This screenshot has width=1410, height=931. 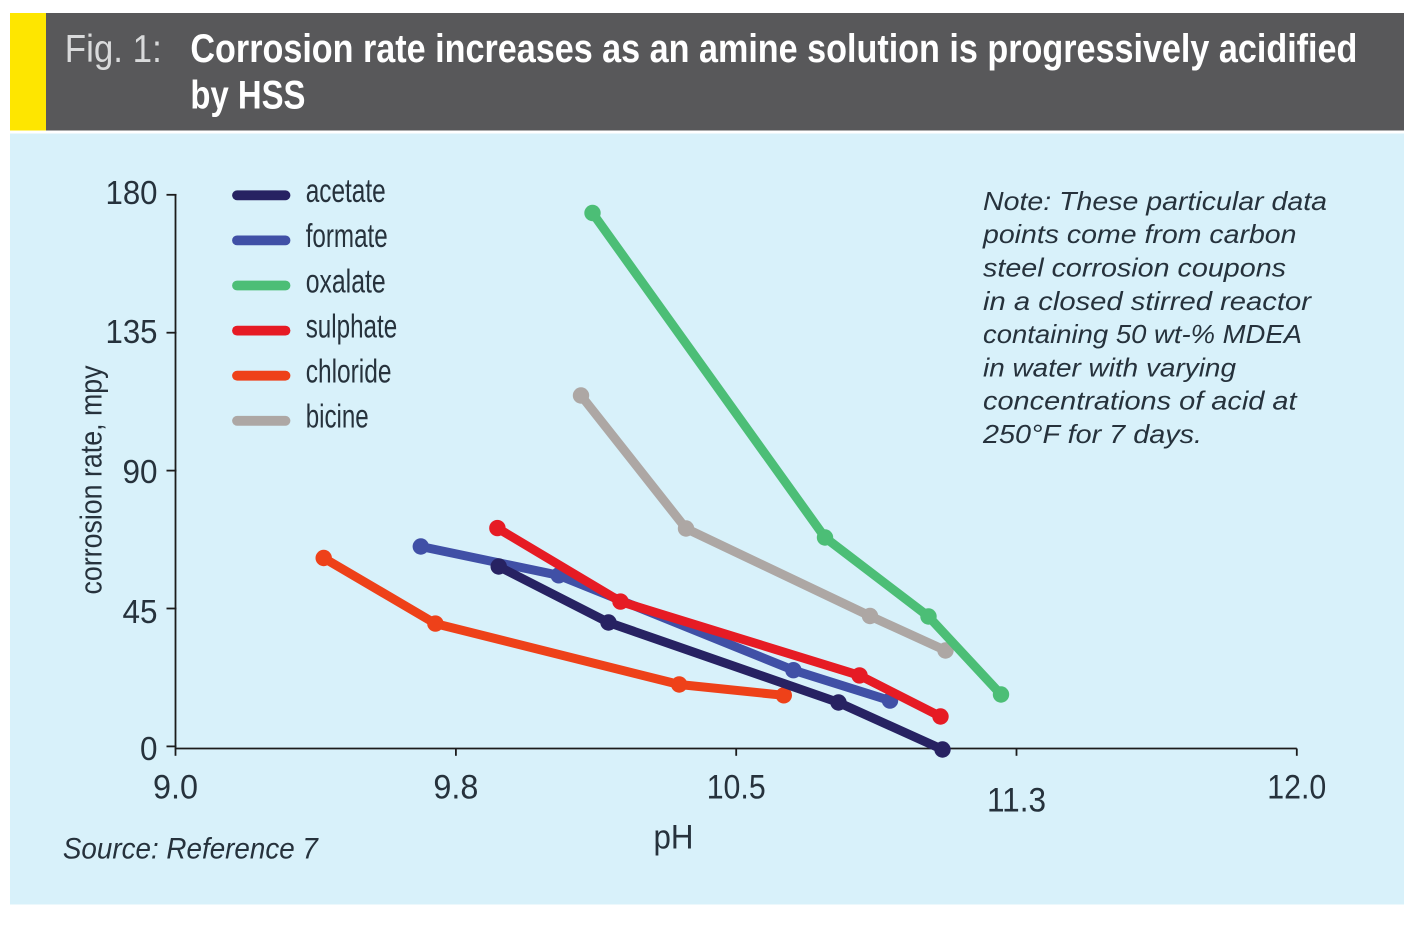 I want to click on svg-text: oxalate, so click(x=346, y=280).